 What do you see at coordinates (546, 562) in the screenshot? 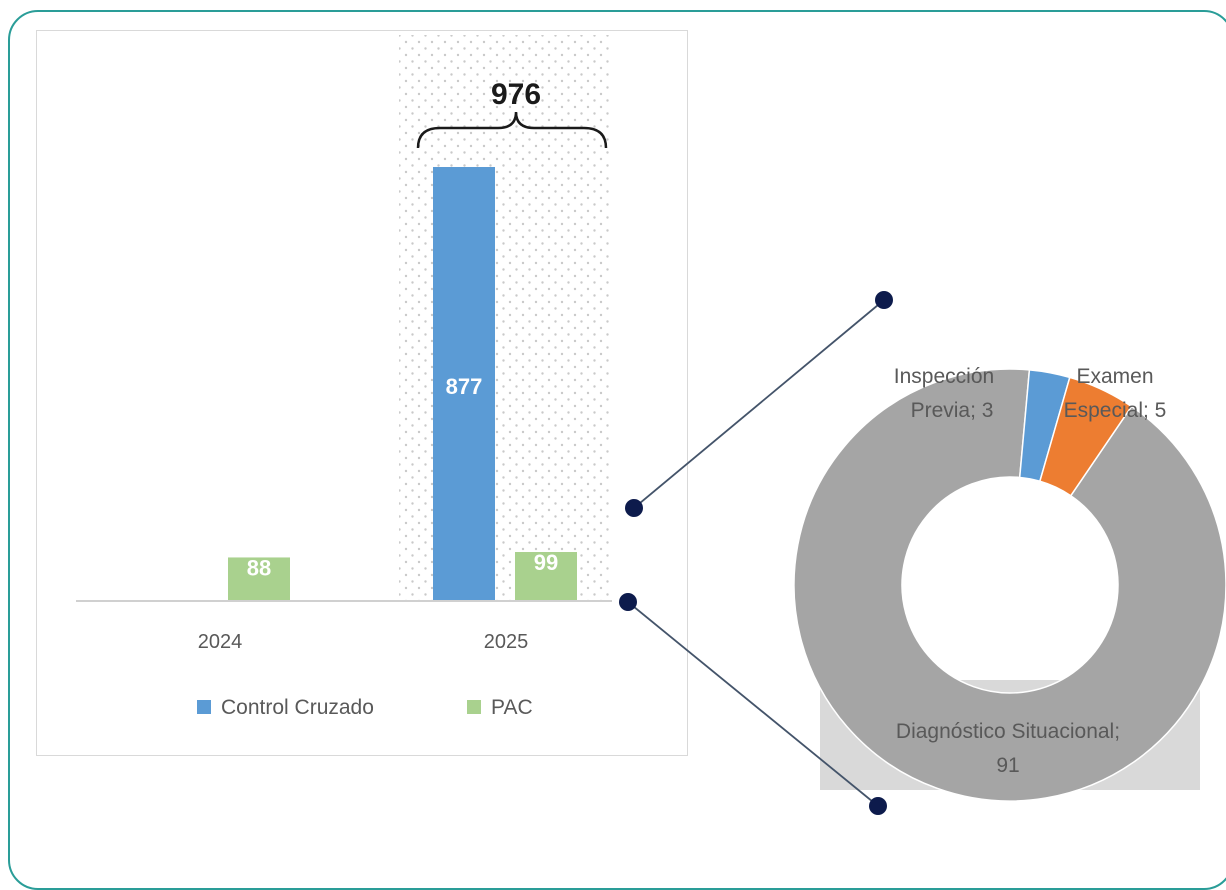
I see `data-label: 99` at bounding box center [546, 562].